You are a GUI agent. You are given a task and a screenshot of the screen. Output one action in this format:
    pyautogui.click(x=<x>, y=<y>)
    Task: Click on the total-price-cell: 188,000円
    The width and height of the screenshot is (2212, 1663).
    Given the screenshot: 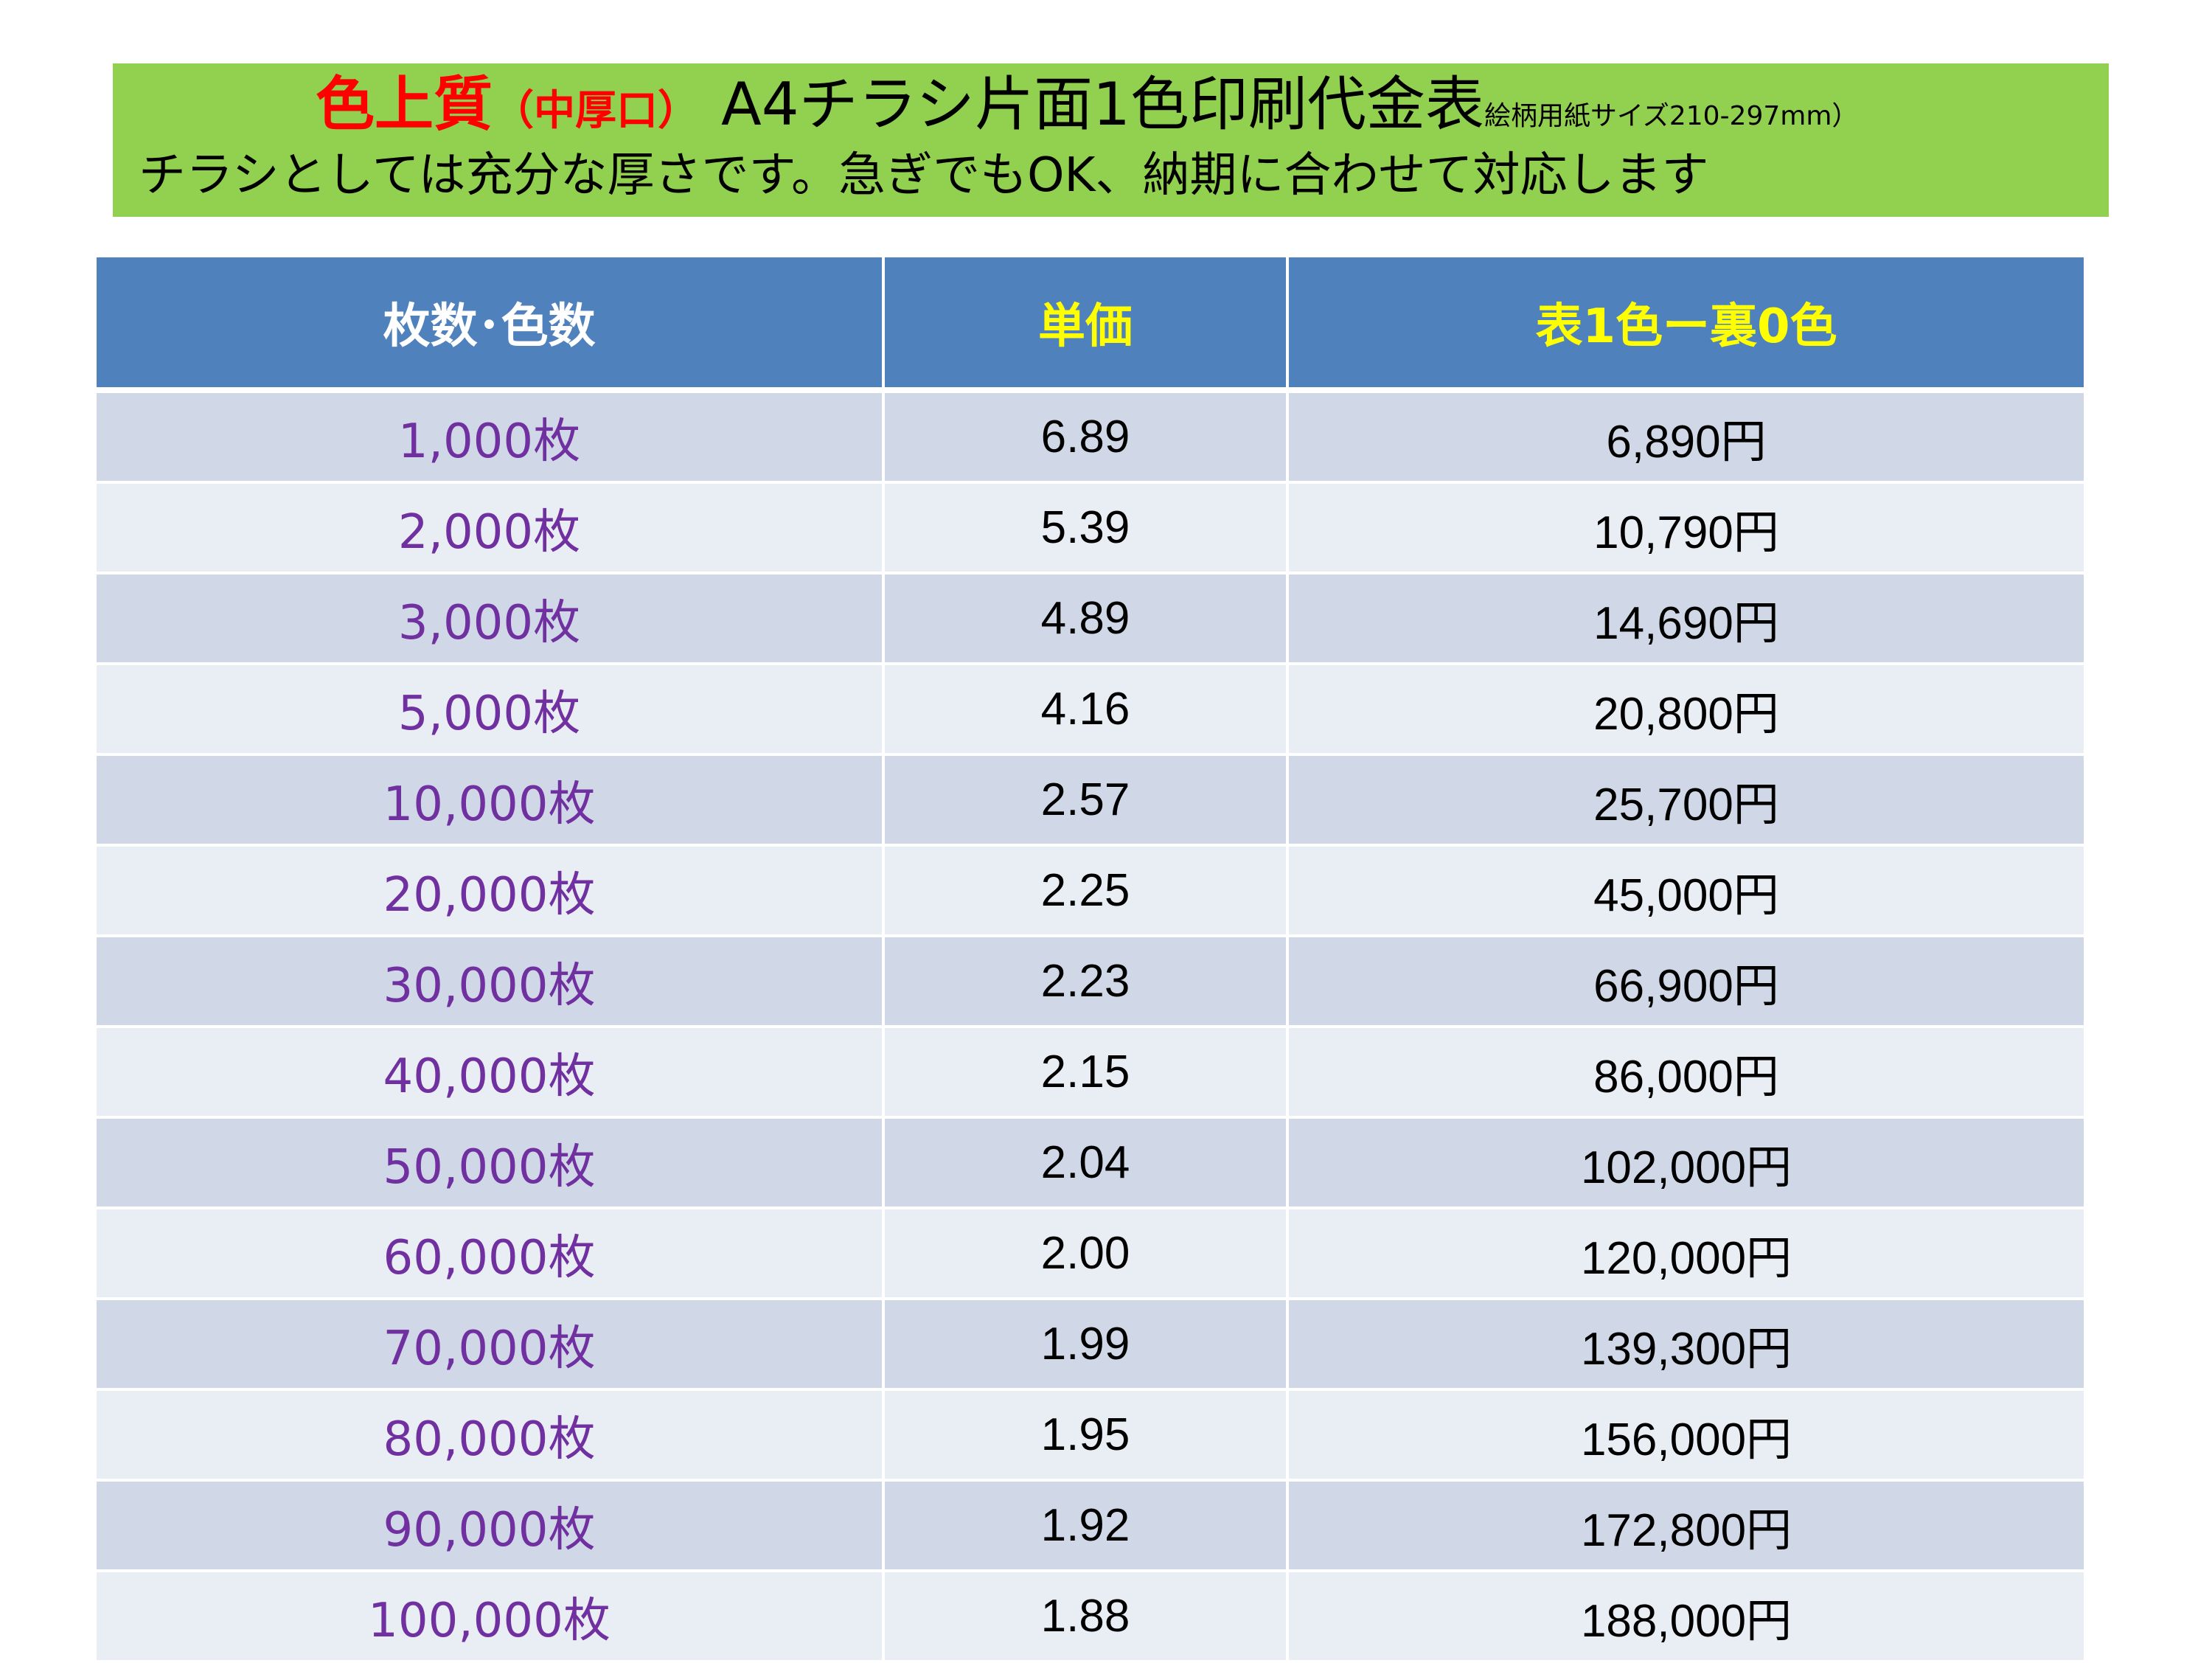 What is the action you would take?
    pyautogui.click(x=1685, y=1617)
    